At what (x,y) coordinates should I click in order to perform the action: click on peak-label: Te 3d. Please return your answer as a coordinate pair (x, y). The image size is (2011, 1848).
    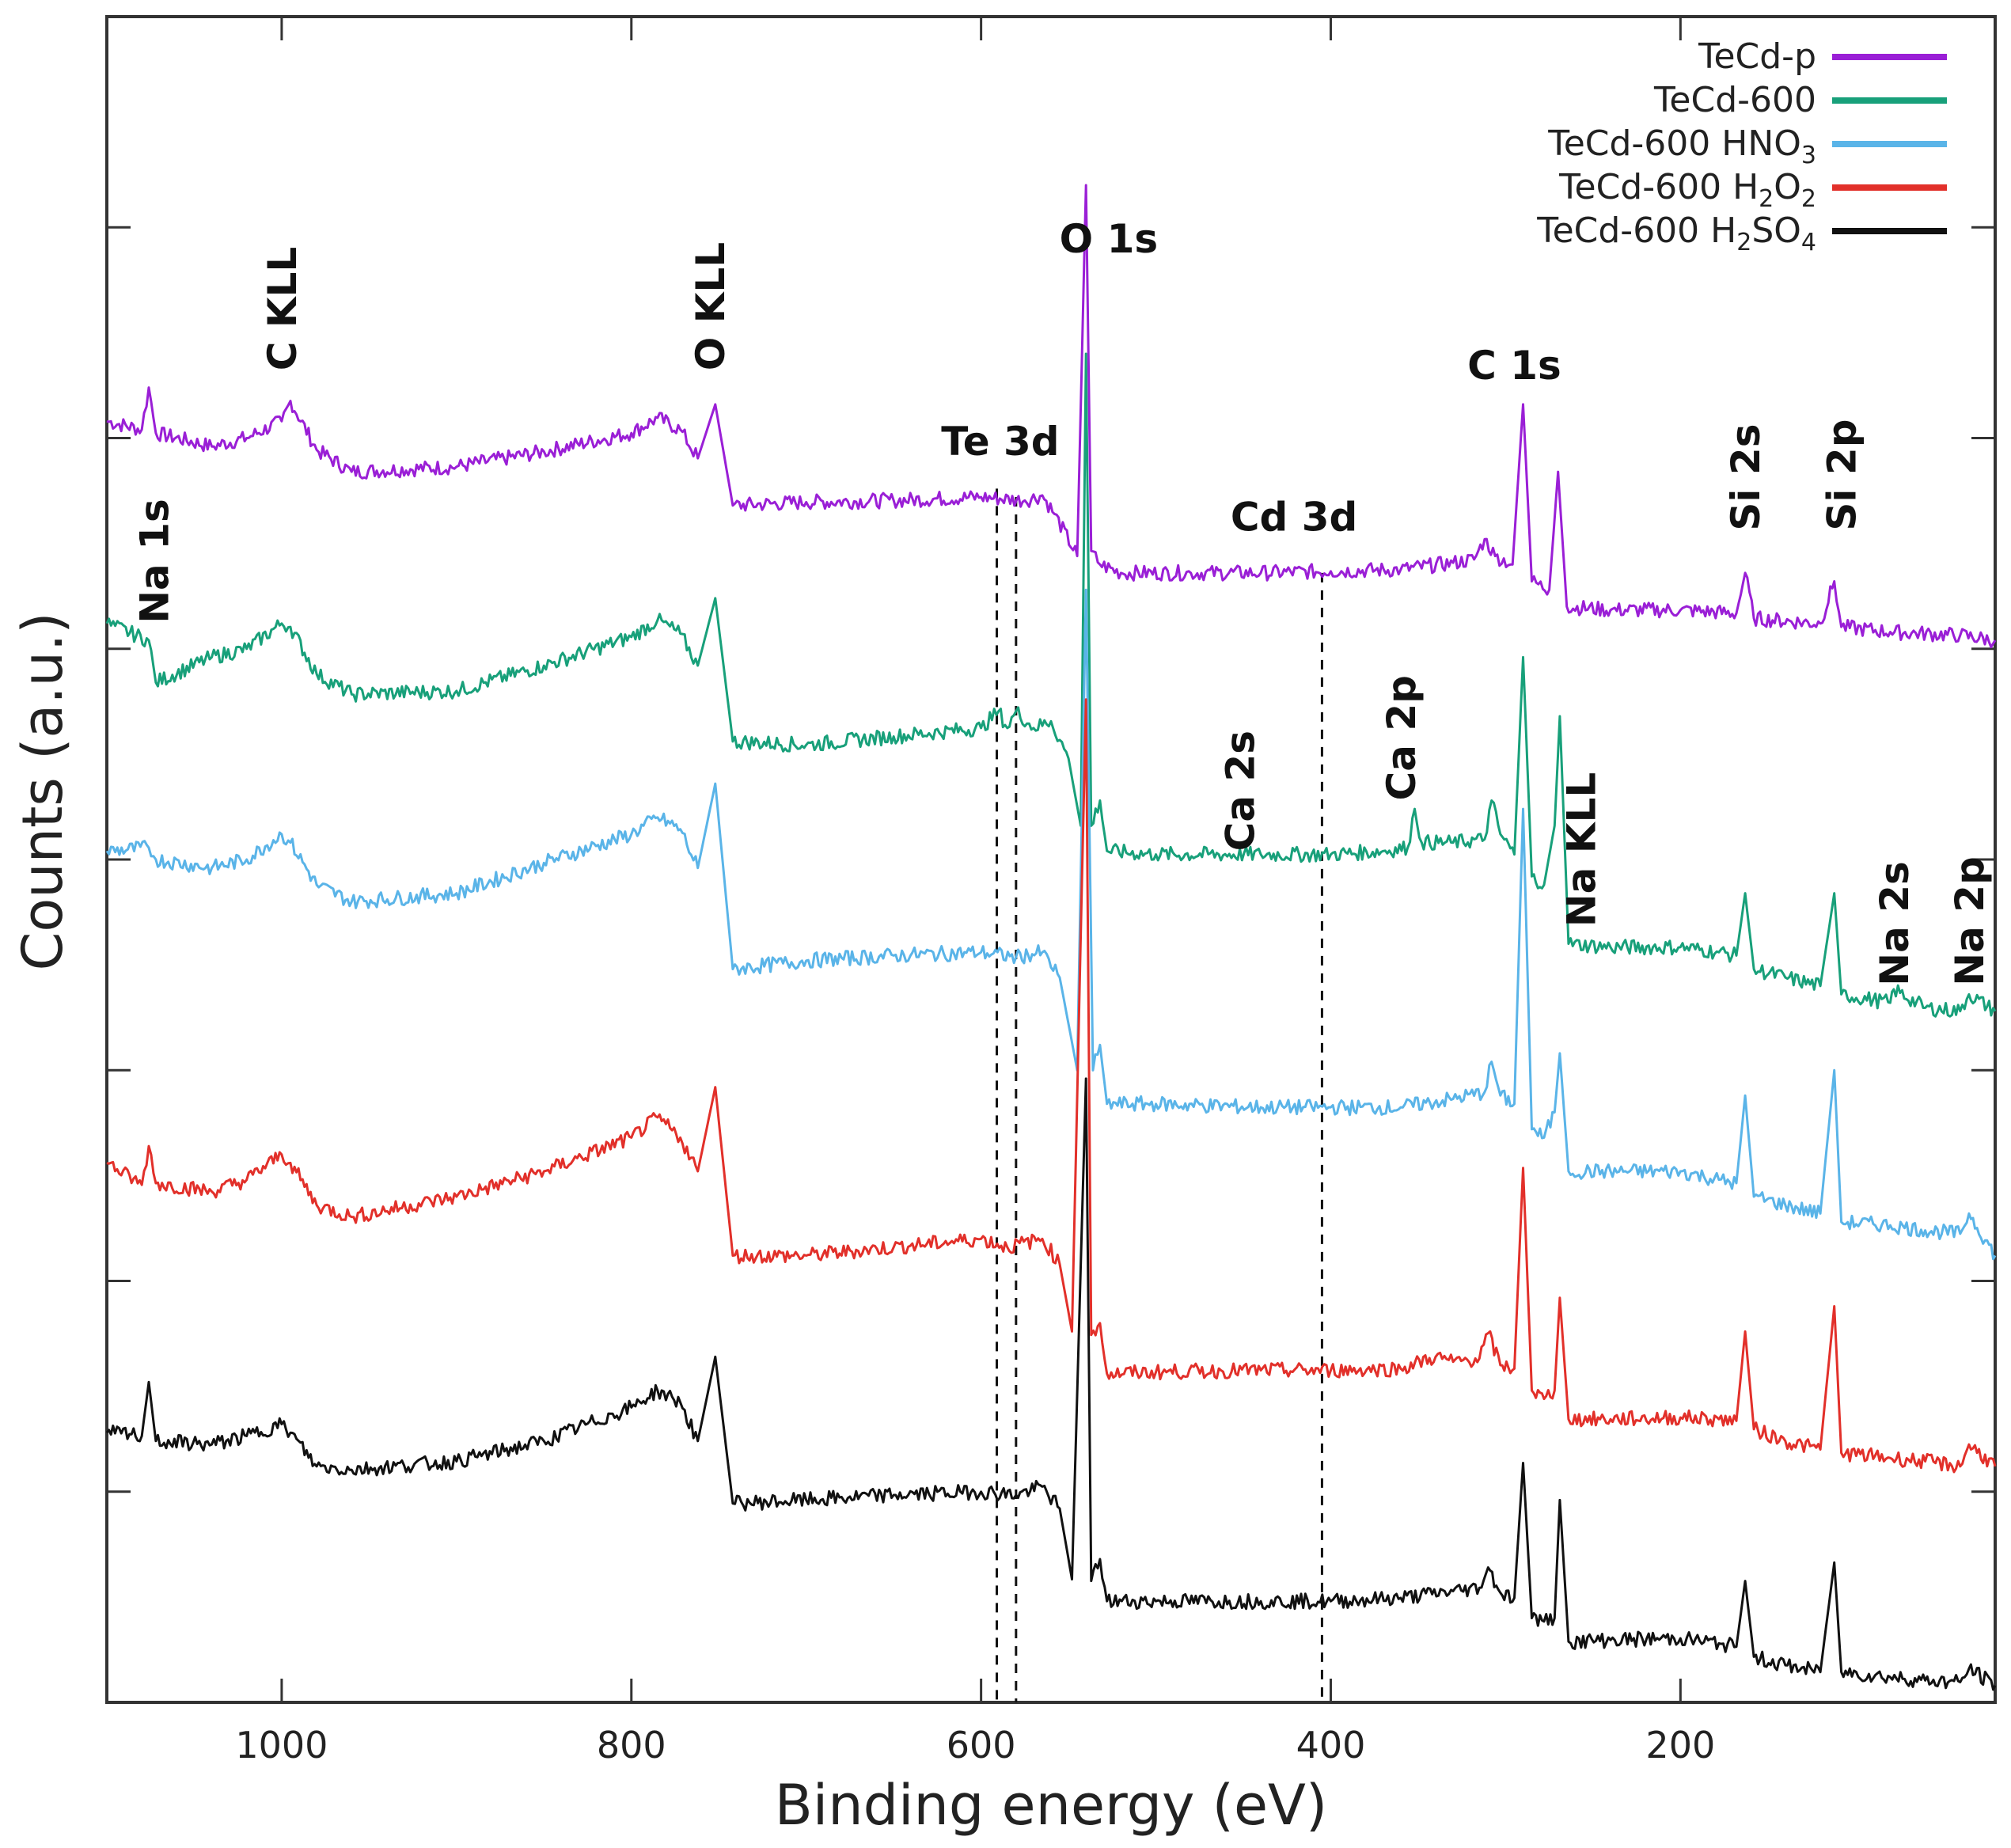
    Looking at the image, I should click on (1000, 442).